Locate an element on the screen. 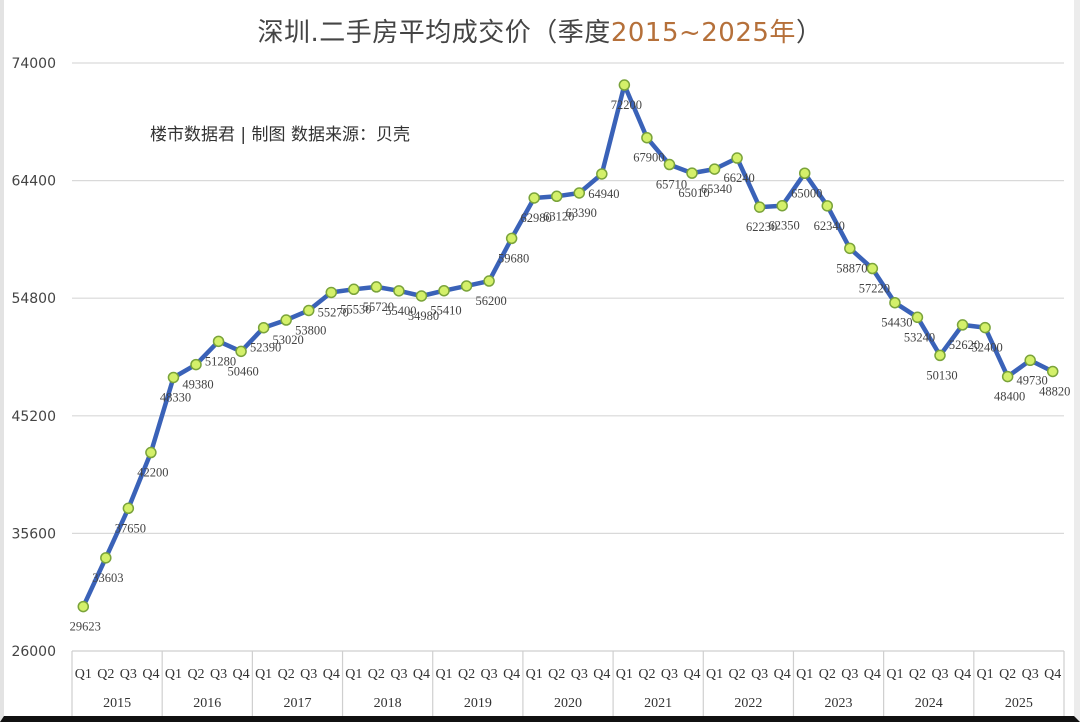 The image size is (1080, 722). y-tick-label: 45200 is located at coordinates (33, 417).